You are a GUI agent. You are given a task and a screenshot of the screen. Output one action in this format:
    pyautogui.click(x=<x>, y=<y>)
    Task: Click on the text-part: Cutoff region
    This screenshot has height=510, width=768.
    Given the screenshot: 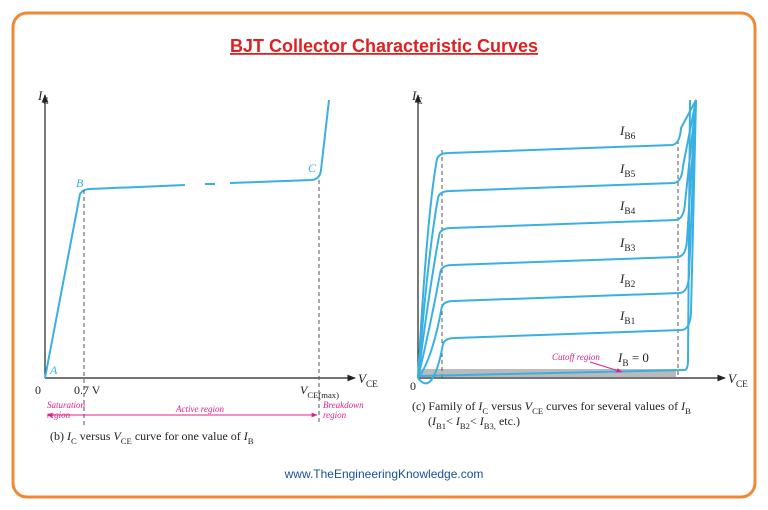 What is the action you would take?
    pyautogui.click(x=576, y=357)
    